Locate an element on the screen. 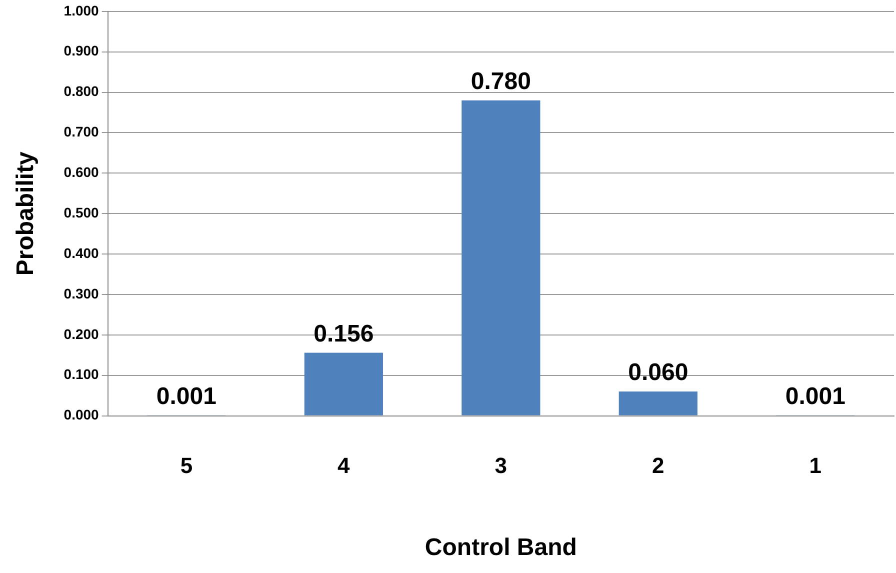  y-tick-label: 0.100 is located at coordinates (82, 374).